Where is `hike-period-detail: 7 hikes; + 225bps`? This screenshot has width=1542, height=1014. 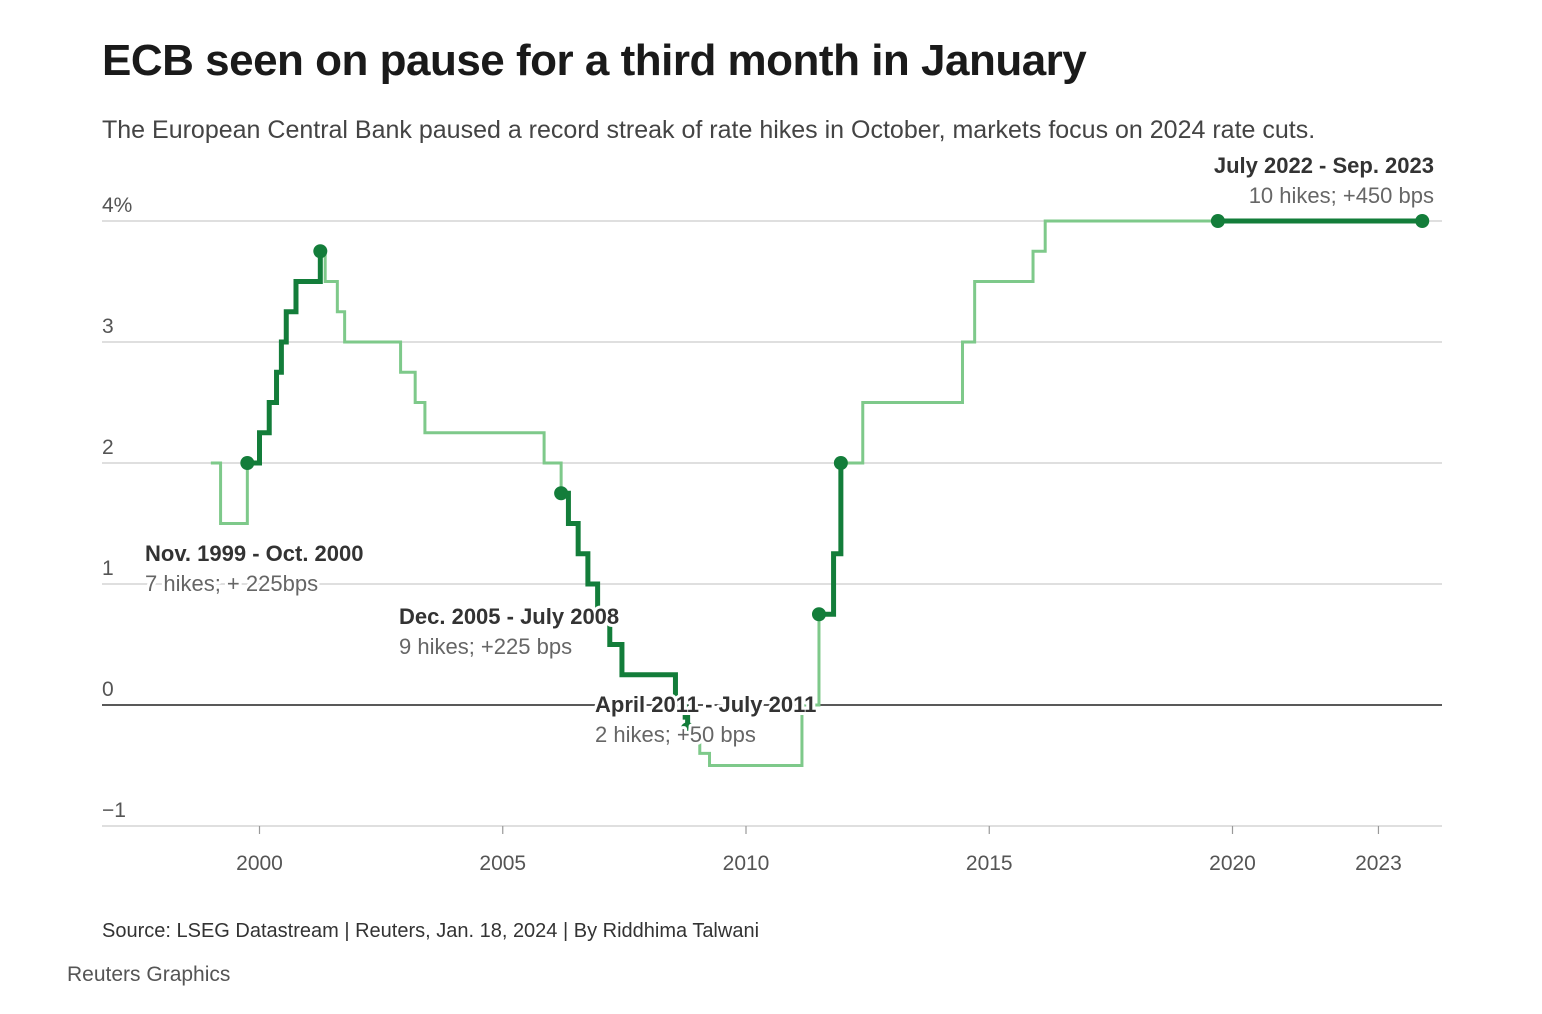
hike-period-detail: 7 hikes; + 225bps is located at coordinates (231, 583).